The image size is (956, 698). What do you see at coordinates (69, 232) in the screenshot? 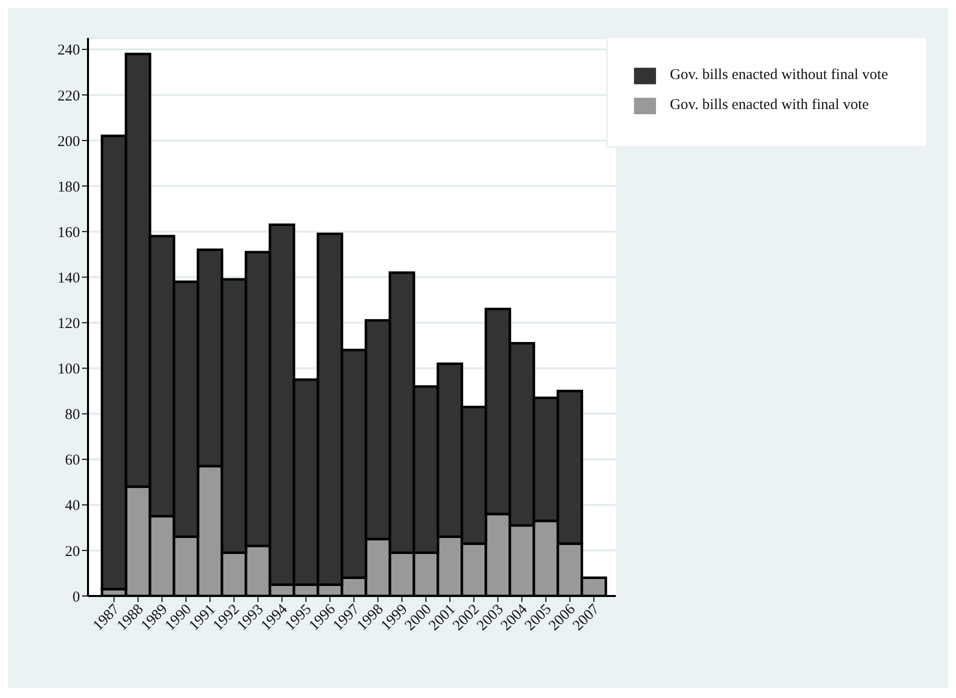
I see `y-tick-label: 160` at bounding box center [69, 232].